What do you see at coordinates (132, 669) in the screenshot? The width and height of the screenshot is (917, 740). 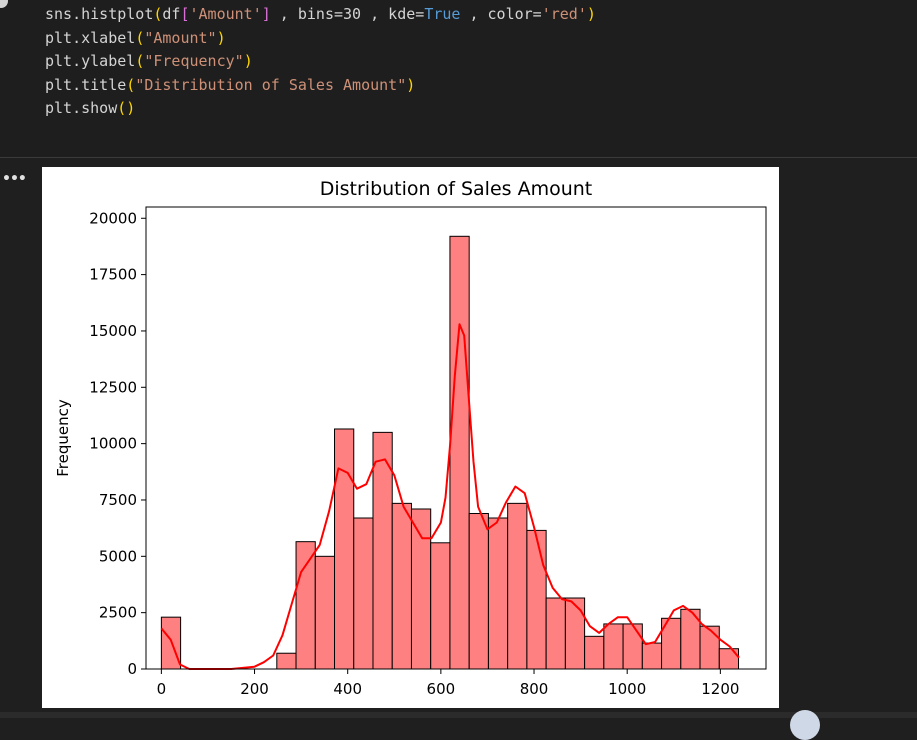 I see `y-tick-label: 0` at bounding box center [132, 669].